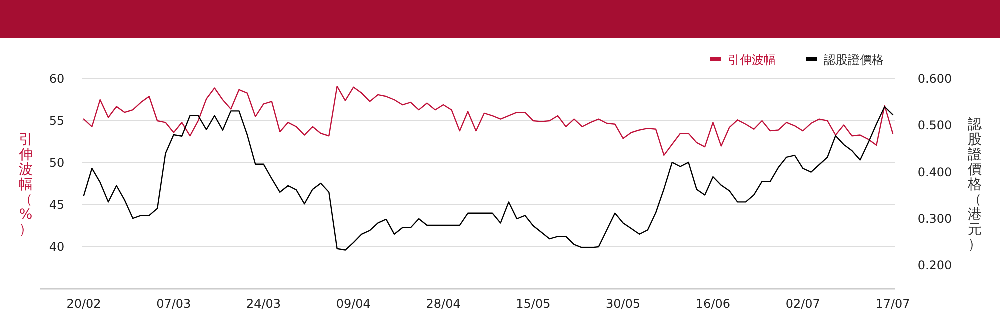  I want to click on x-tick-label: 20/02, so click(84, 304).